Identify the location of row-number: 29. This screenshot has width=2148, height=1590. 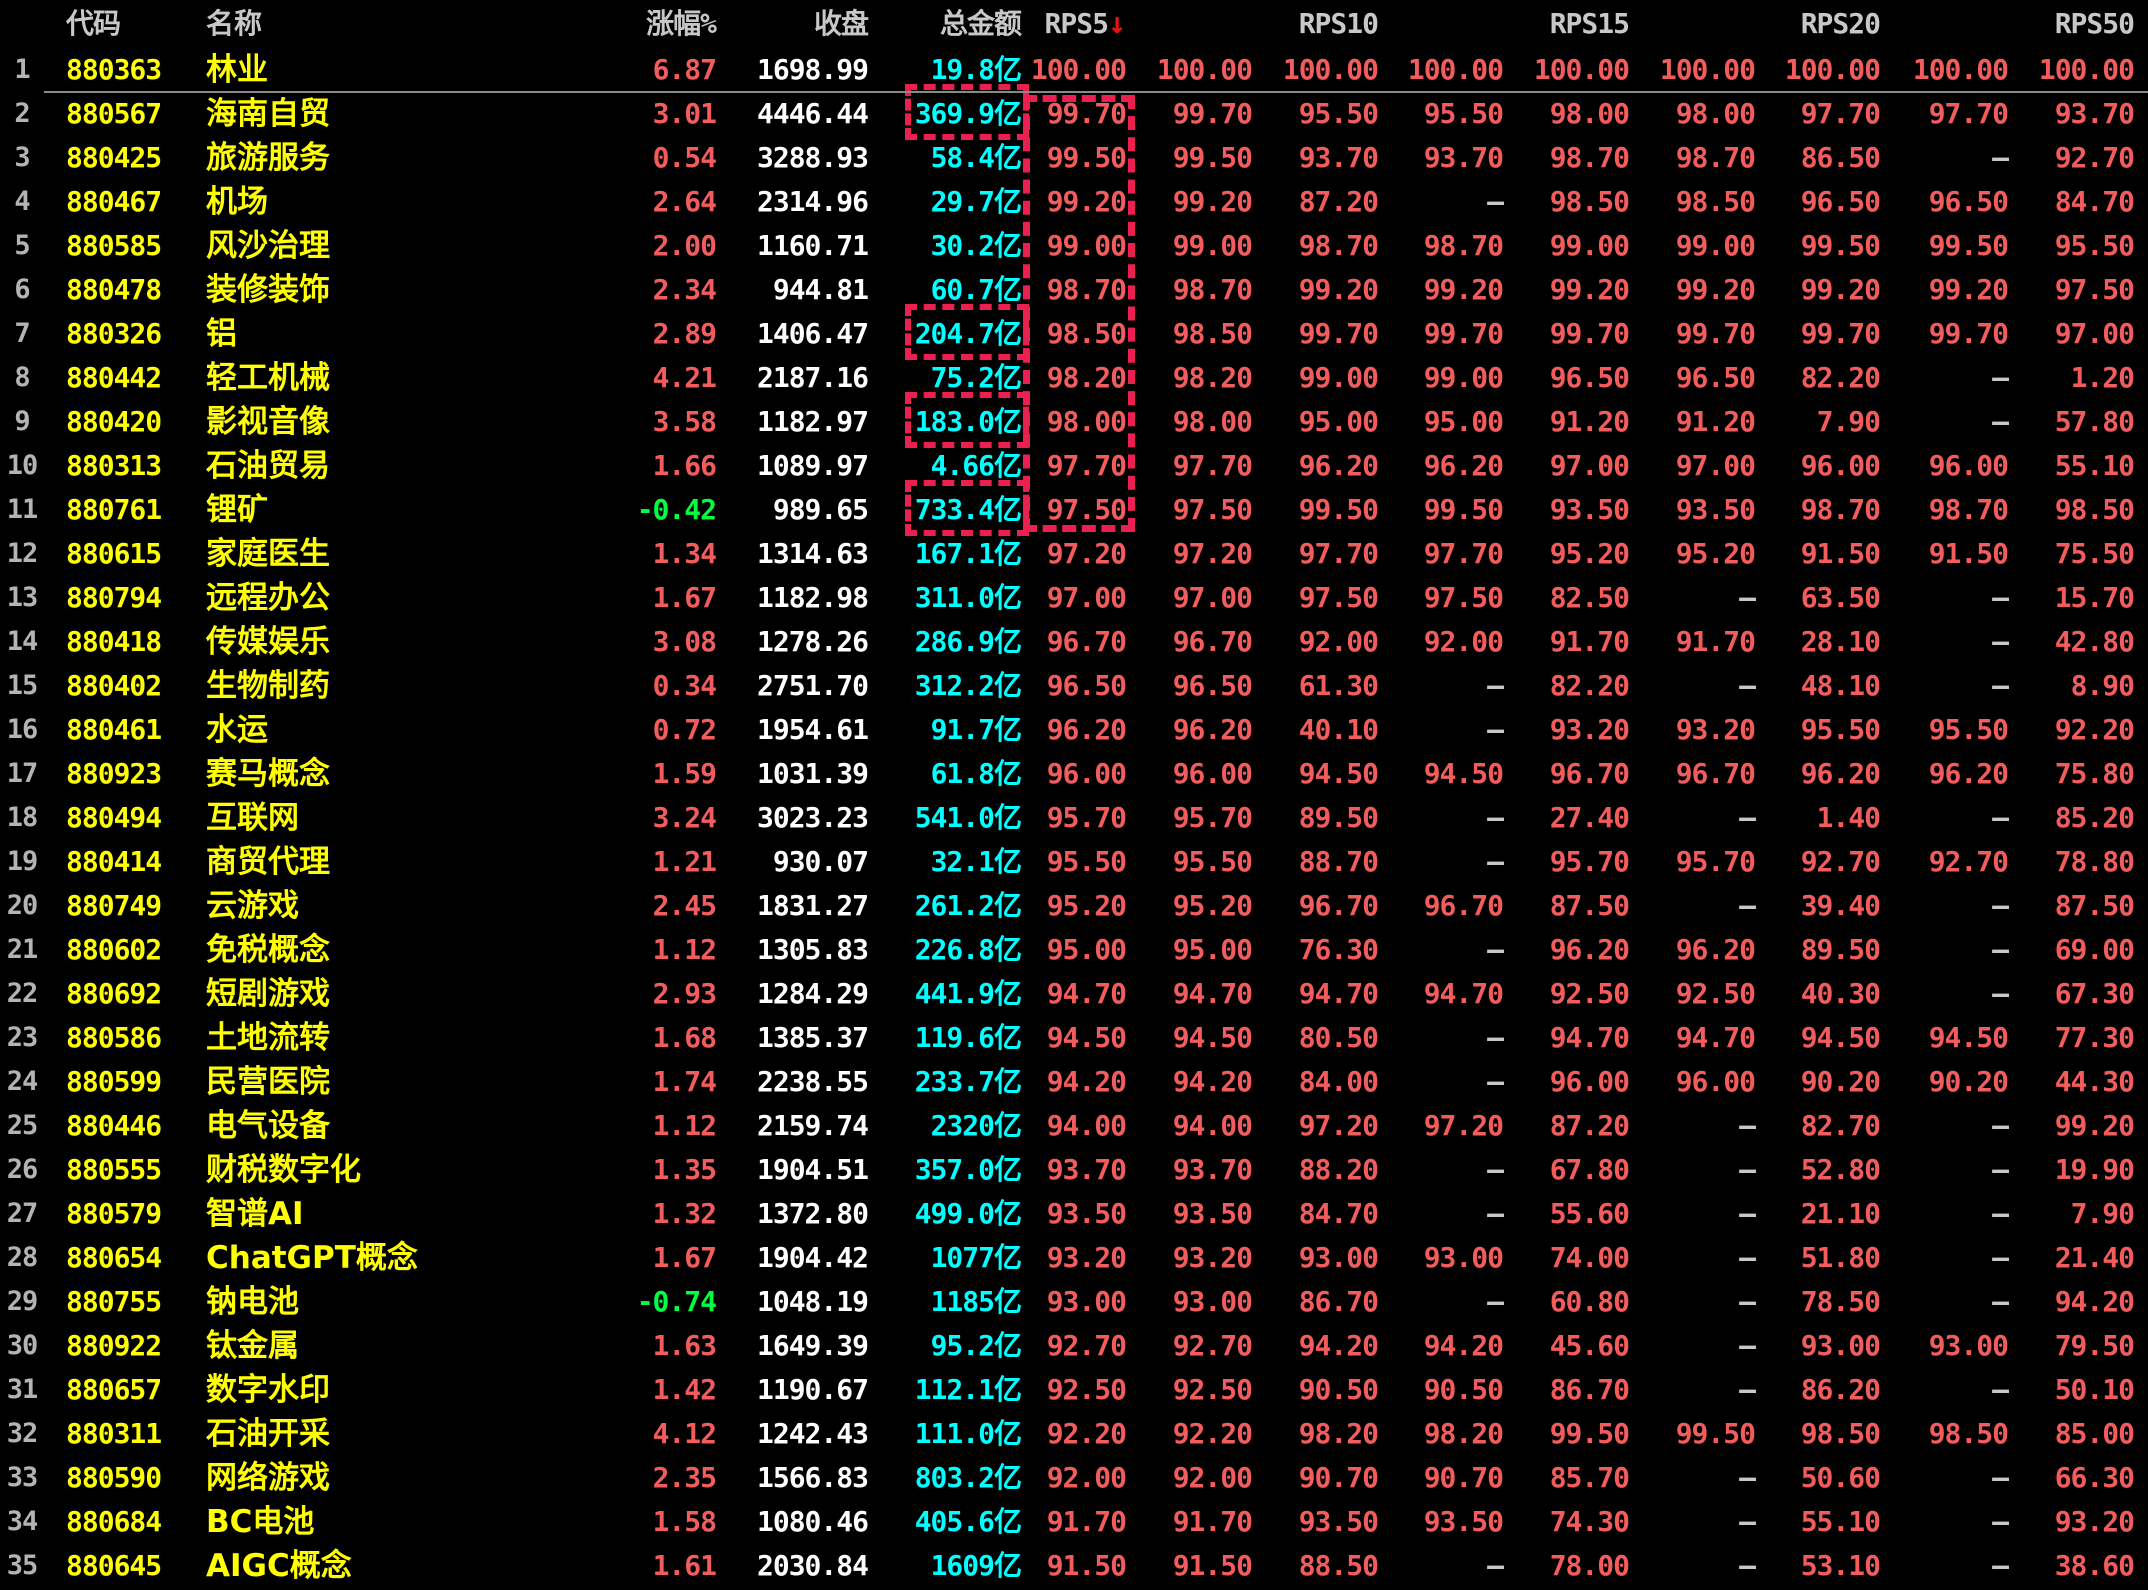
(22, 1301).